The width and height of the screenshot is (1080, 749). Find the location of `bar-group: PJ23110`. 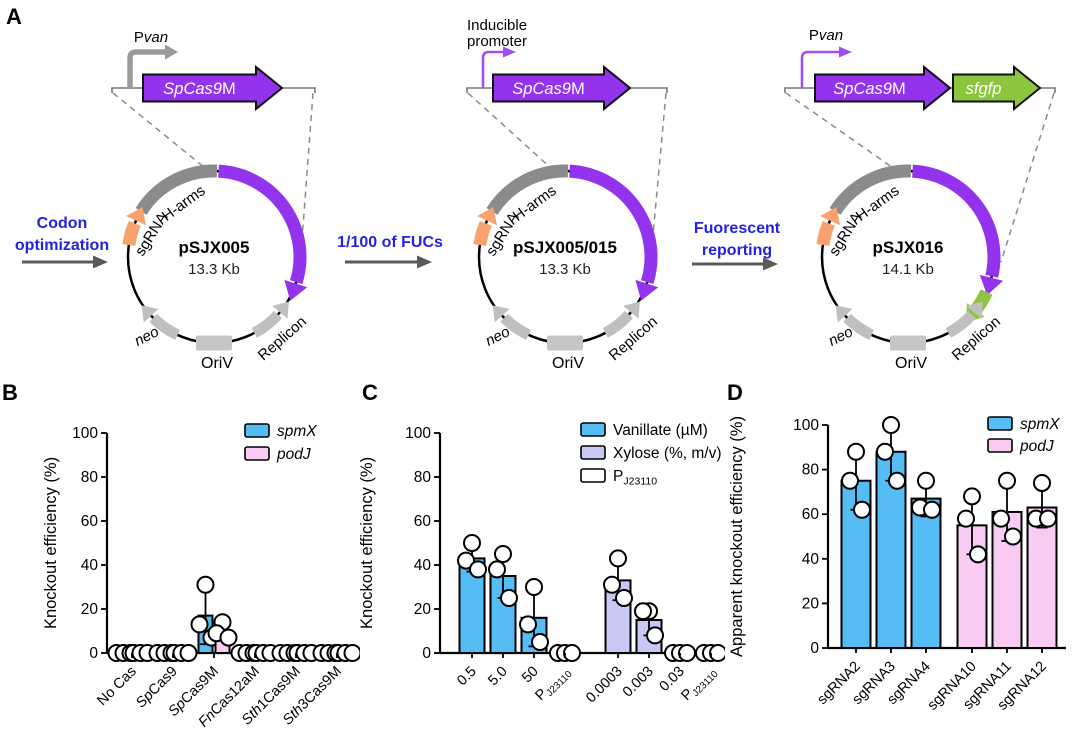

bar-group: PJ23110 is located at coordinates (556, 675).